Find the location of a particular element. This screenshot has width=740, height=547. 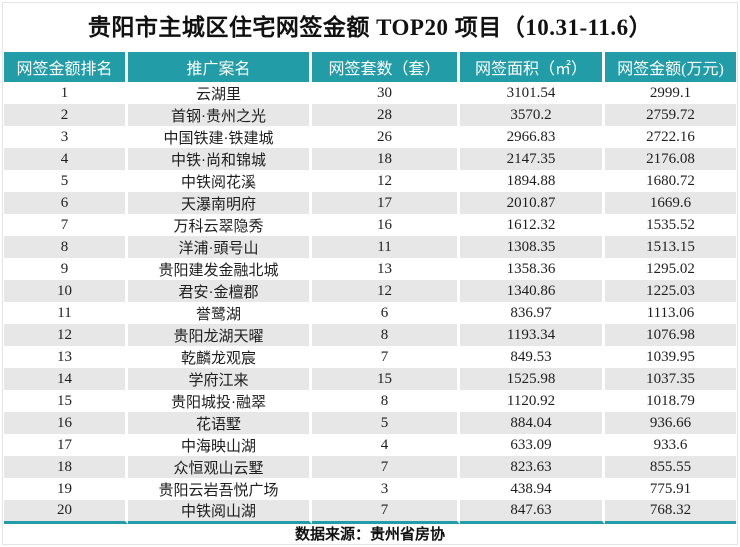

table-row: 16 花语墅 5 884.04 936.66 is located at coordinates (370, 423).